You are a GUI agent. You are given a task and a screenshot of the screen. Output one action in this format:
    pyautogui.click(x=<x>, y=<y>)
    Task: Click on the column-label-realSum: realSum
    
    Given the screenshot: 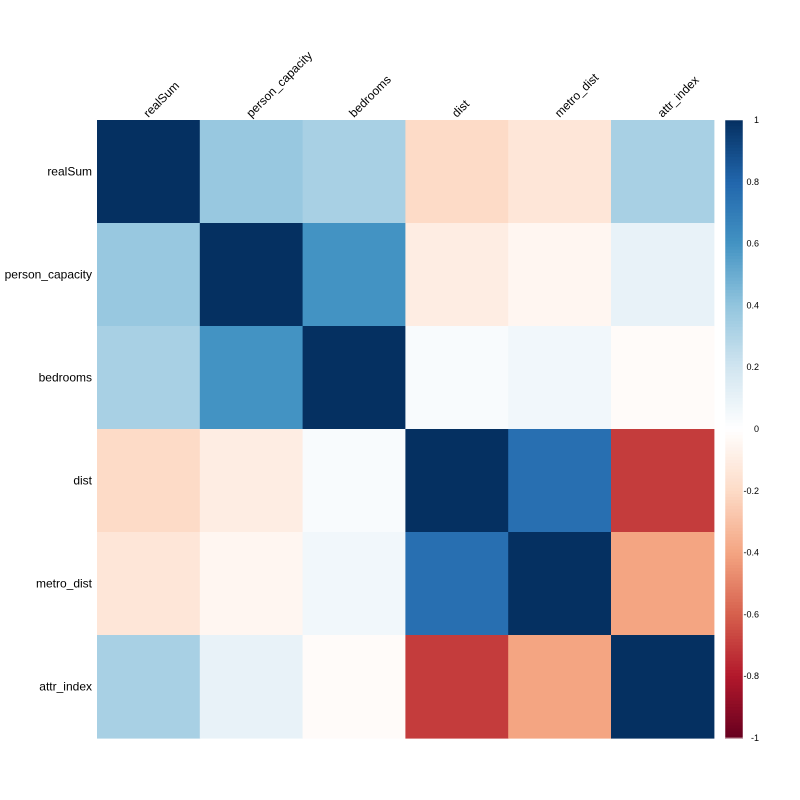 What is the action you would take?
    pyautogui.click(x=161, y=99)
    